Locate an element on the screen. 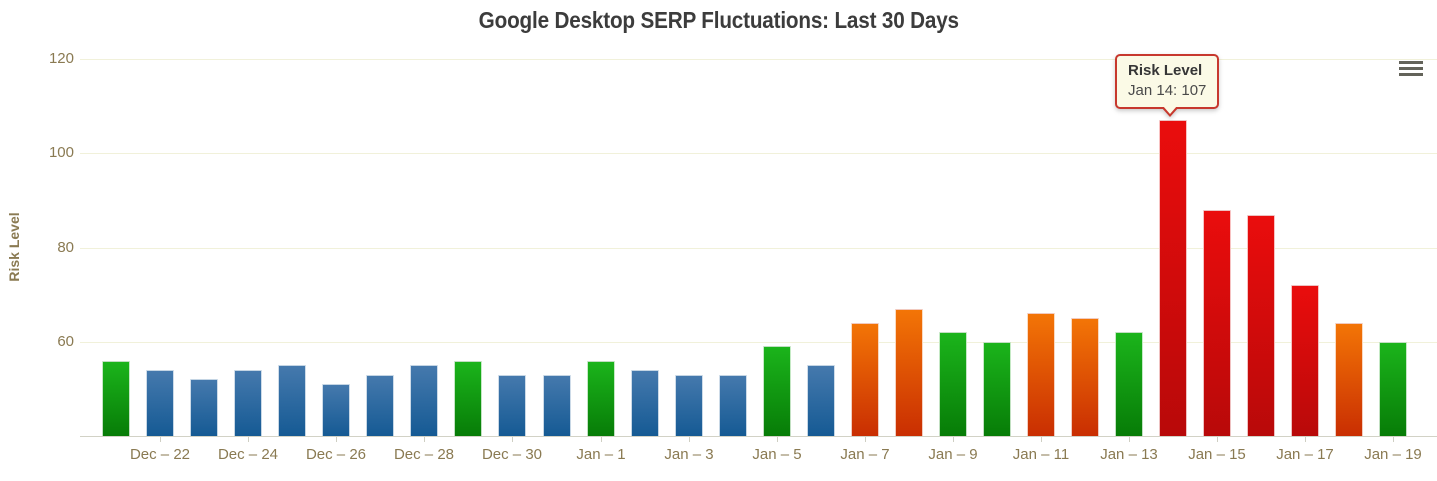  y-tick-label-120: 120 is located at coordinates (61, 58).